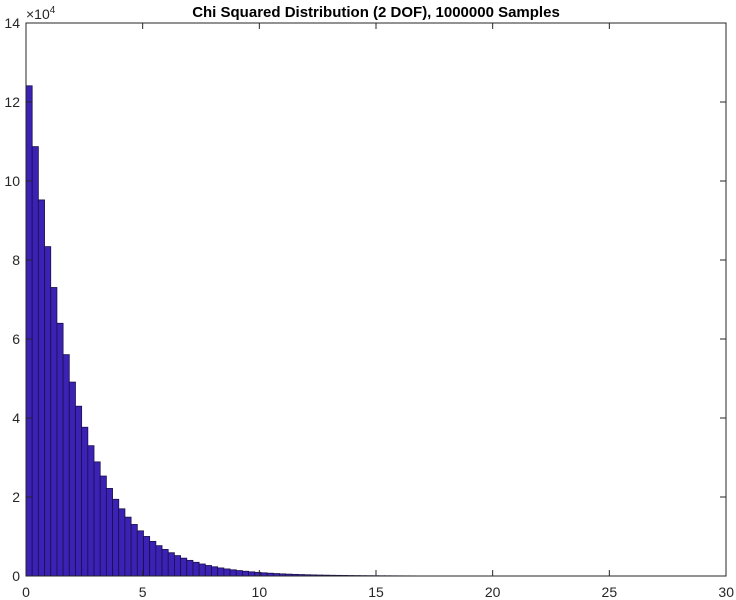  I want to click on x-tick-label: 5, so click(143, 592).